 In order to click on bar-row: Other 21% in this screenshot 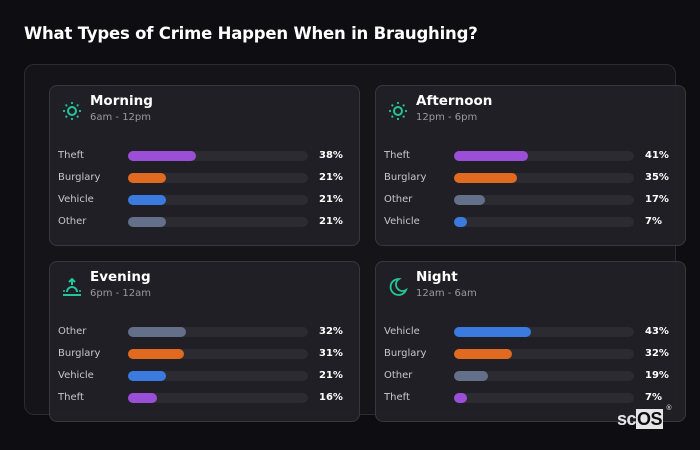, I will do `click(208, 225)`.